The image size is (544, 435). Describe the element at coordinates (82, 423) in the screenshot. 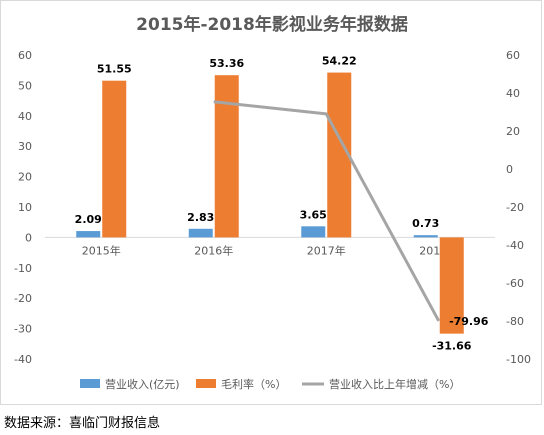

I see `source-note: 数据来源：喜临门财报信息` at that location.